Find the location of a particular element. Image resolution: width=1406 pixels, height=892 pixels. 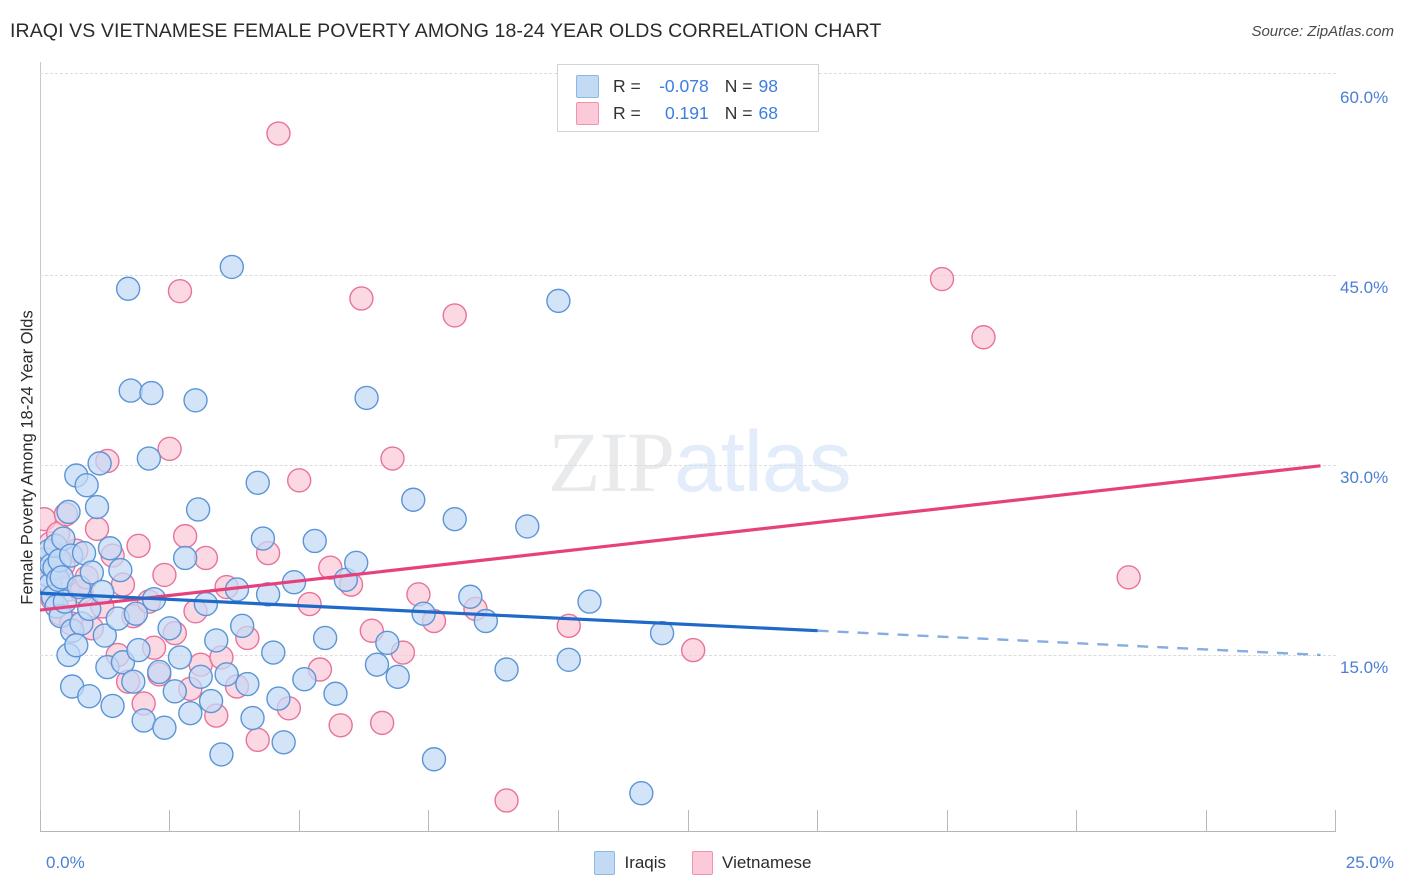

source-attribution: Source: ZipAtlas.com is located at coordinates (1322, 31).